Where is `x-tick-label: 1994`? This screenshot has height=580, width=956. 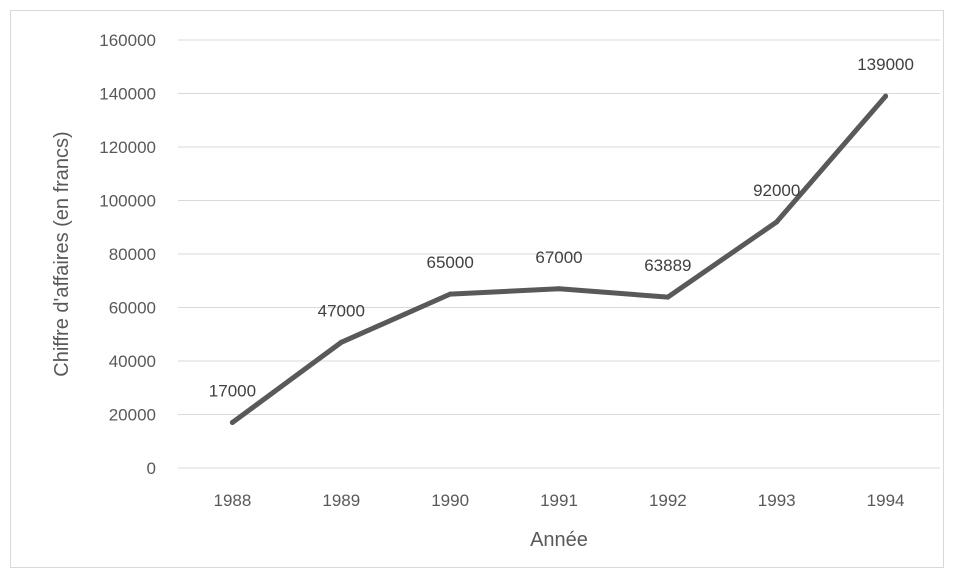 x-tick-label: 1994 is located at coordinates (886, 500).